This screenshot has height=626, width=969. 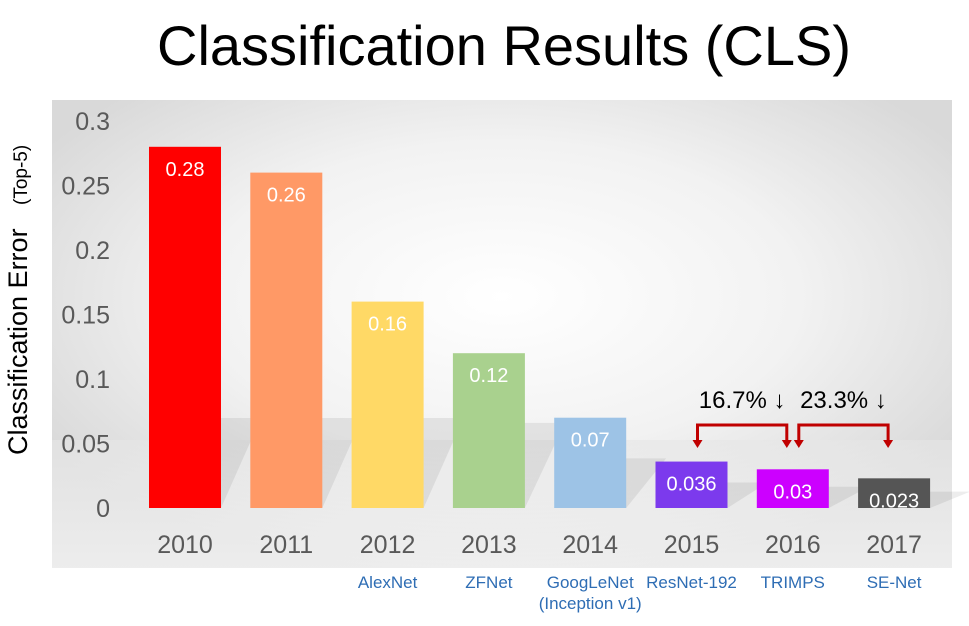 I want to click on bar-2017, so click(x=894, y=493).